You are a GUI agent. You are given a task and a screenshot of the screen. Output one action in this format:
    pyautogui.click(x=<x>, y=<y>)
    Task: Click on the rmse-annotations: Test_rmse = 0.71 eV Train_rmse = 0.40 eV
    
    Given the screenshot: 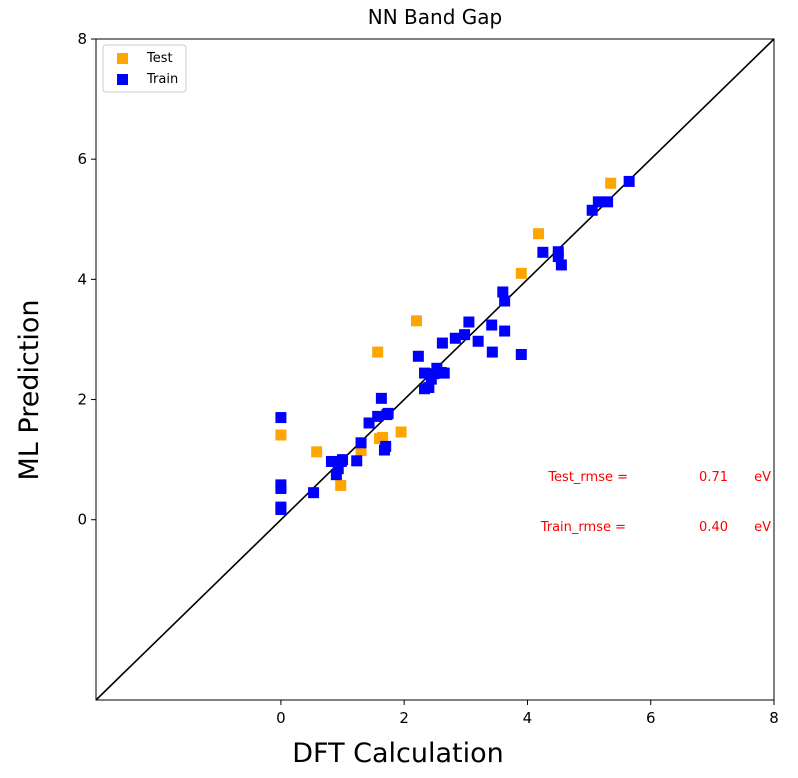 What is the action you would take?
    pyautogui.click(x=655, y=502)
    